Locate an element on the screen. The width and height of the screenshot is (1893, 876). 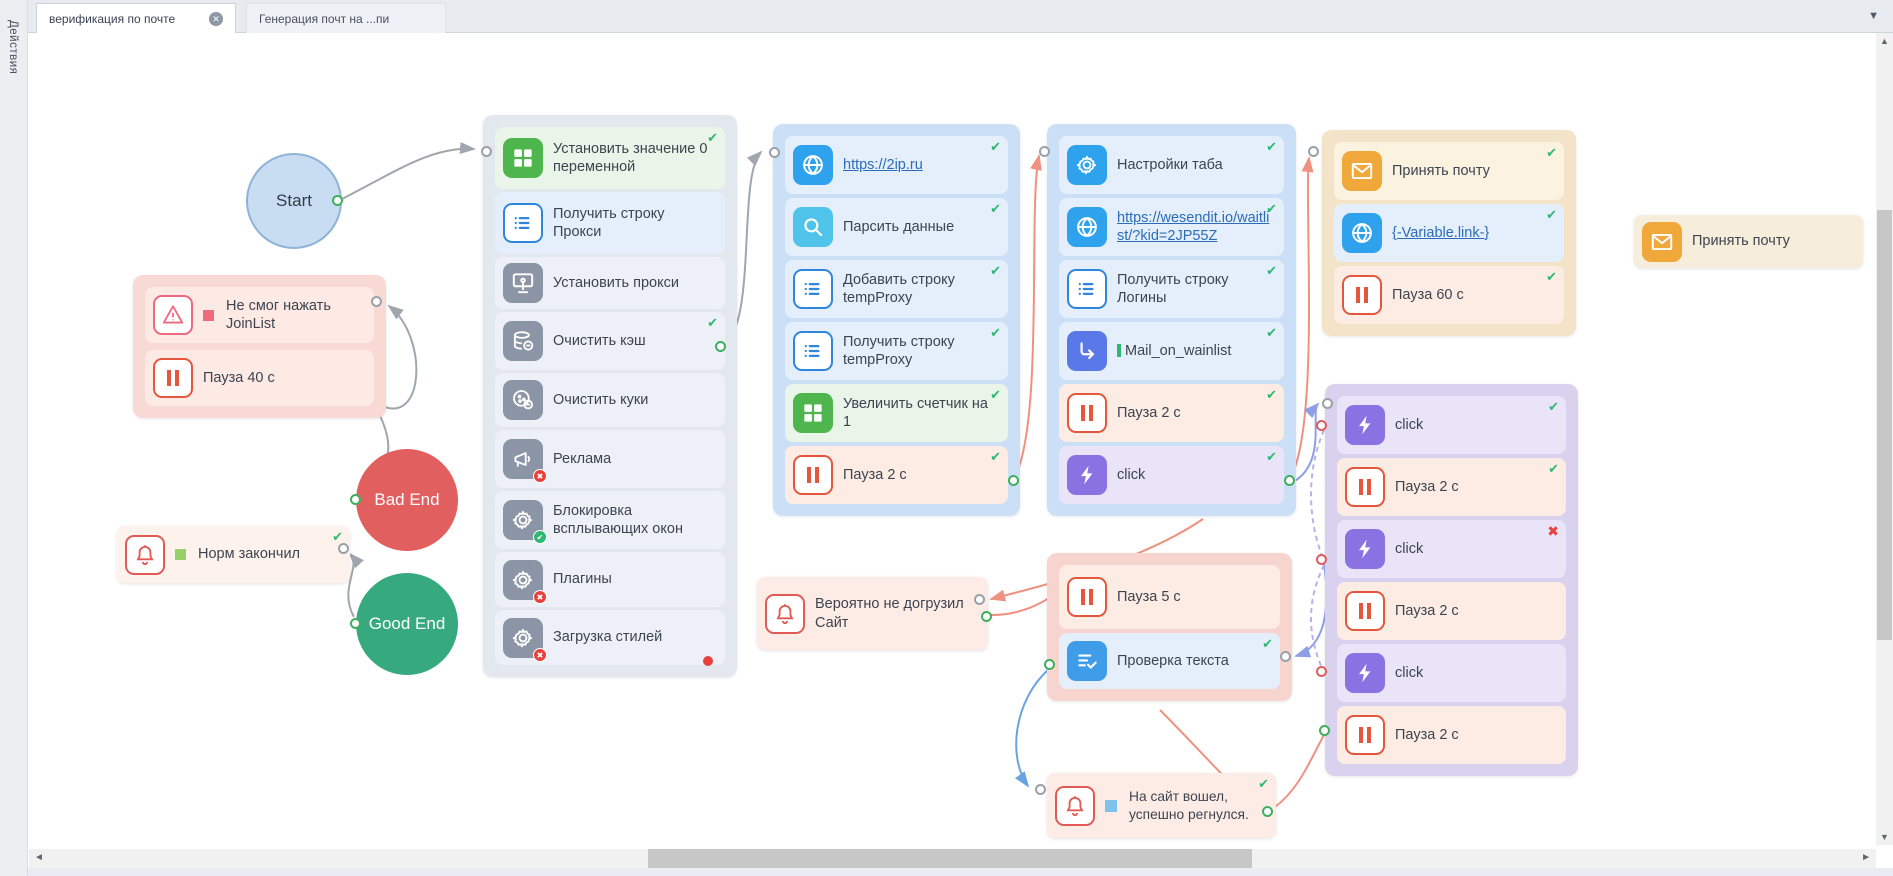
port-pause-last-in is located at coordinates (1324, 730).